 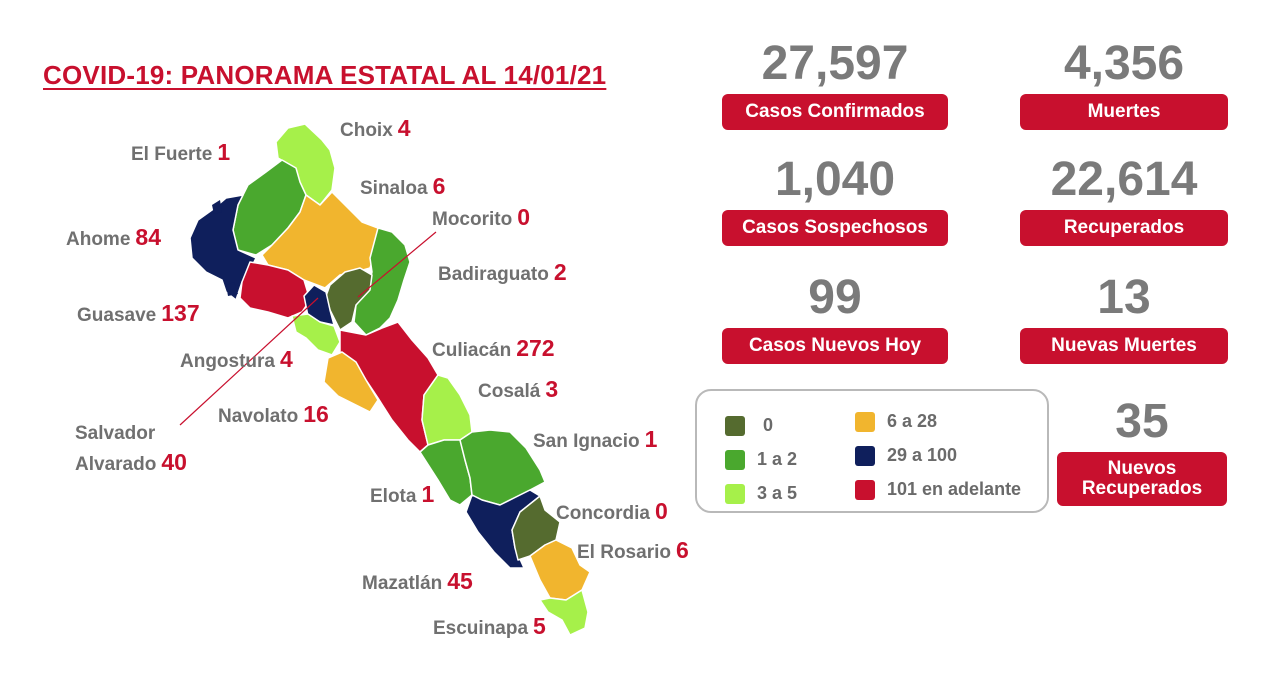 I want to click on region-angostura, so click(x=316, y=334).